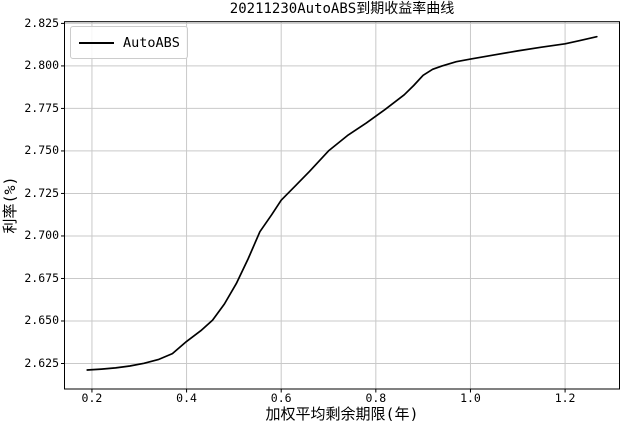 This screenshot has width=621, height=430. Describe the element at coordinates (41, 277) in the screenshot. I see `y-tick-label: 2.675` at that location.